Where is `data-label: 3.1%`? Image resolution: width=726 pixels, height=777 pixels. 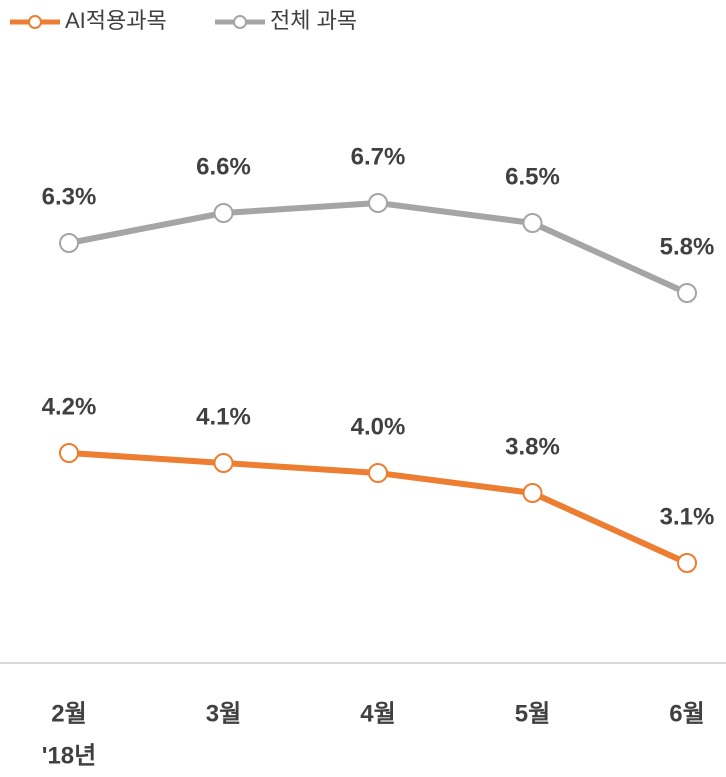
data-label: 3.1% is located at coordinates (687, 516).